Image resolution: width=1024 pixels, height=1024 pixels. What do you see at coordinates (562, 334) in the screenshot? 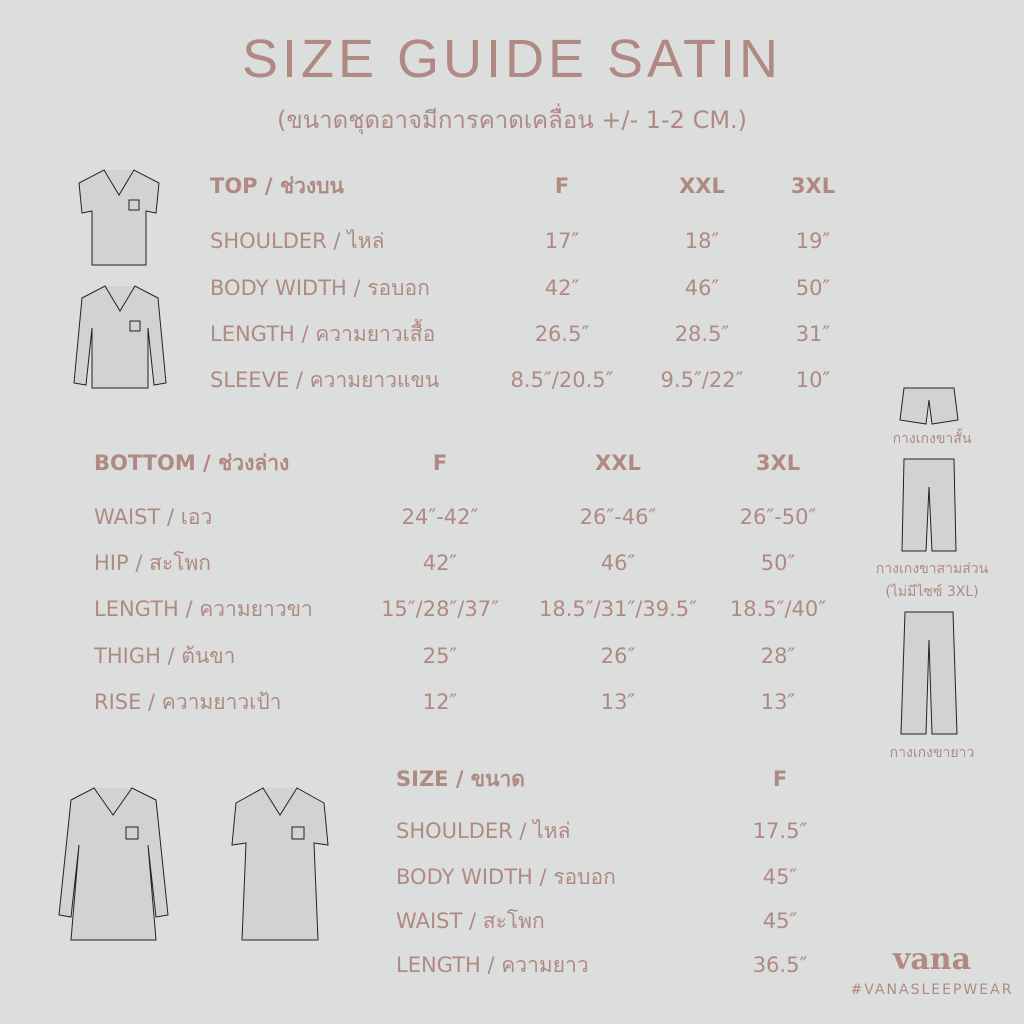
I see `size-value: 26.5″` at bounding box center [562, 334].